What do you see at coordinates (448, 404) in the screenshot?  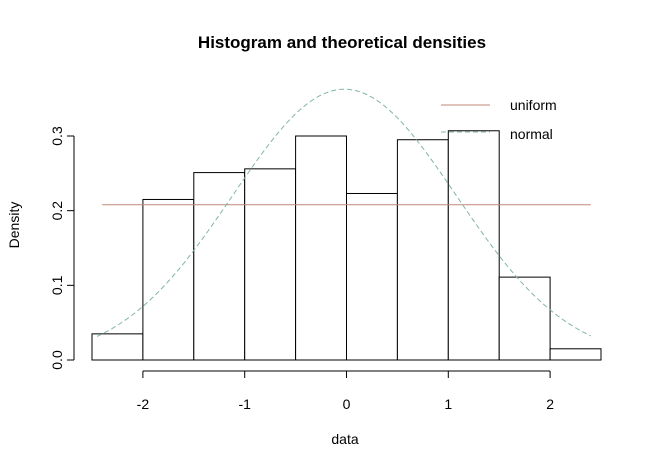 I see `x-tick-label: 1` at bounding box center [448, 404].